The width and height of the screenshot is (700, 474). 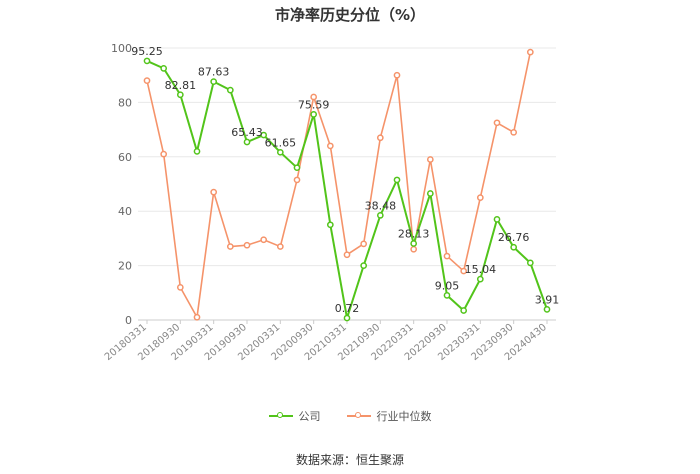 I want to click on source-note: 数据来源：恒生聚源, so click(x=349, y=460).